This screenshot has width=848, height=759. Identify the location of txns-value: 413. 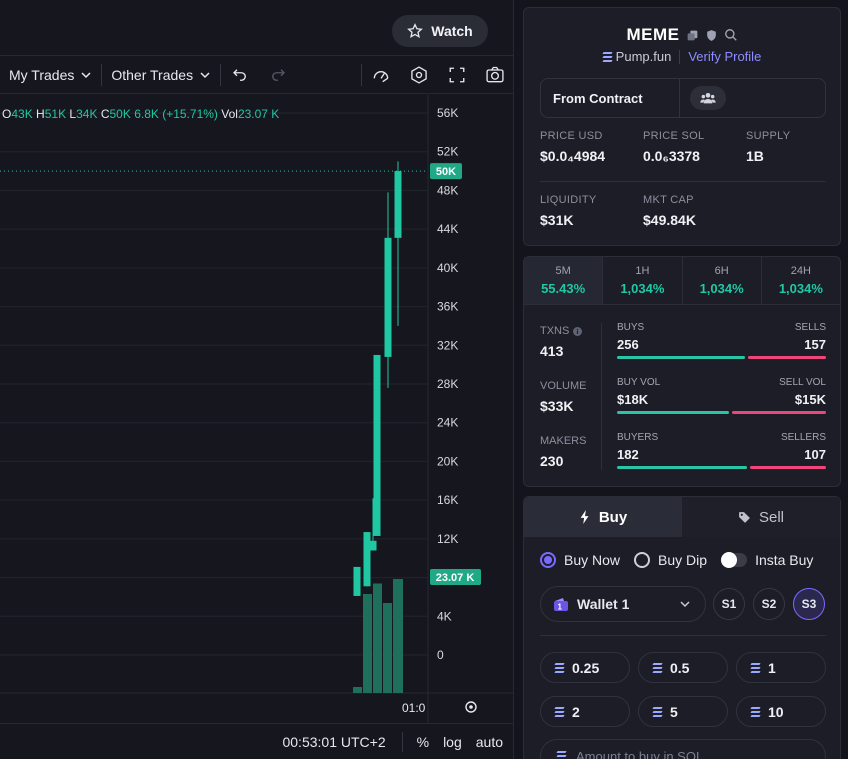
(552, 351).